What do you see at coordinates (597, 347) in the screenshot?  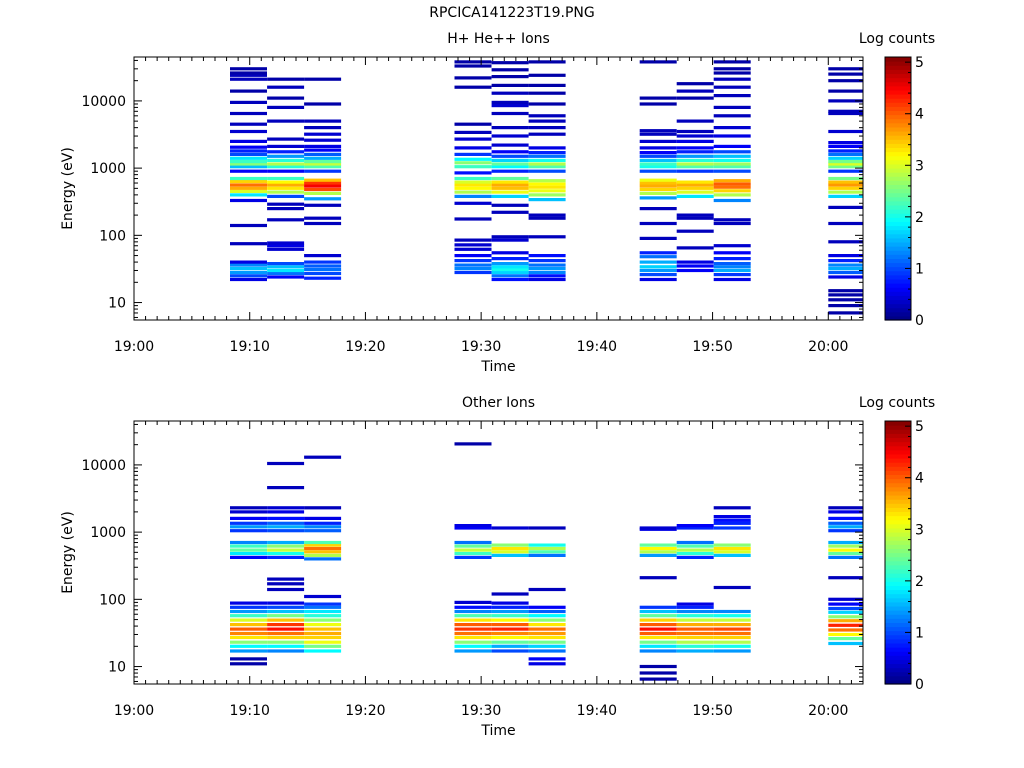 I see `x-tick-label: 19:40` at bounding box center [597, 347].